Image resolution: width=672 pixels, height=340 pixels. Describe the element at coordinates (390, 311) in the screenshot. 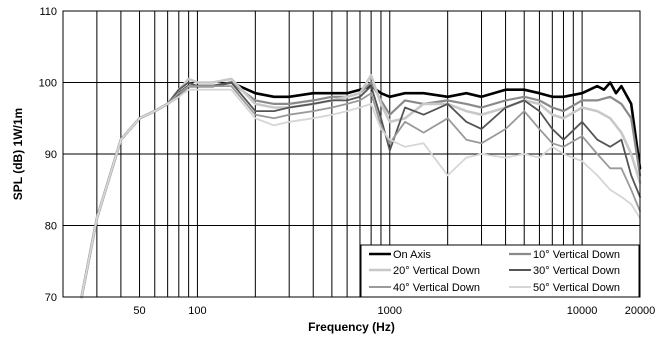

I see `x-tick-label: 1000` at that location.